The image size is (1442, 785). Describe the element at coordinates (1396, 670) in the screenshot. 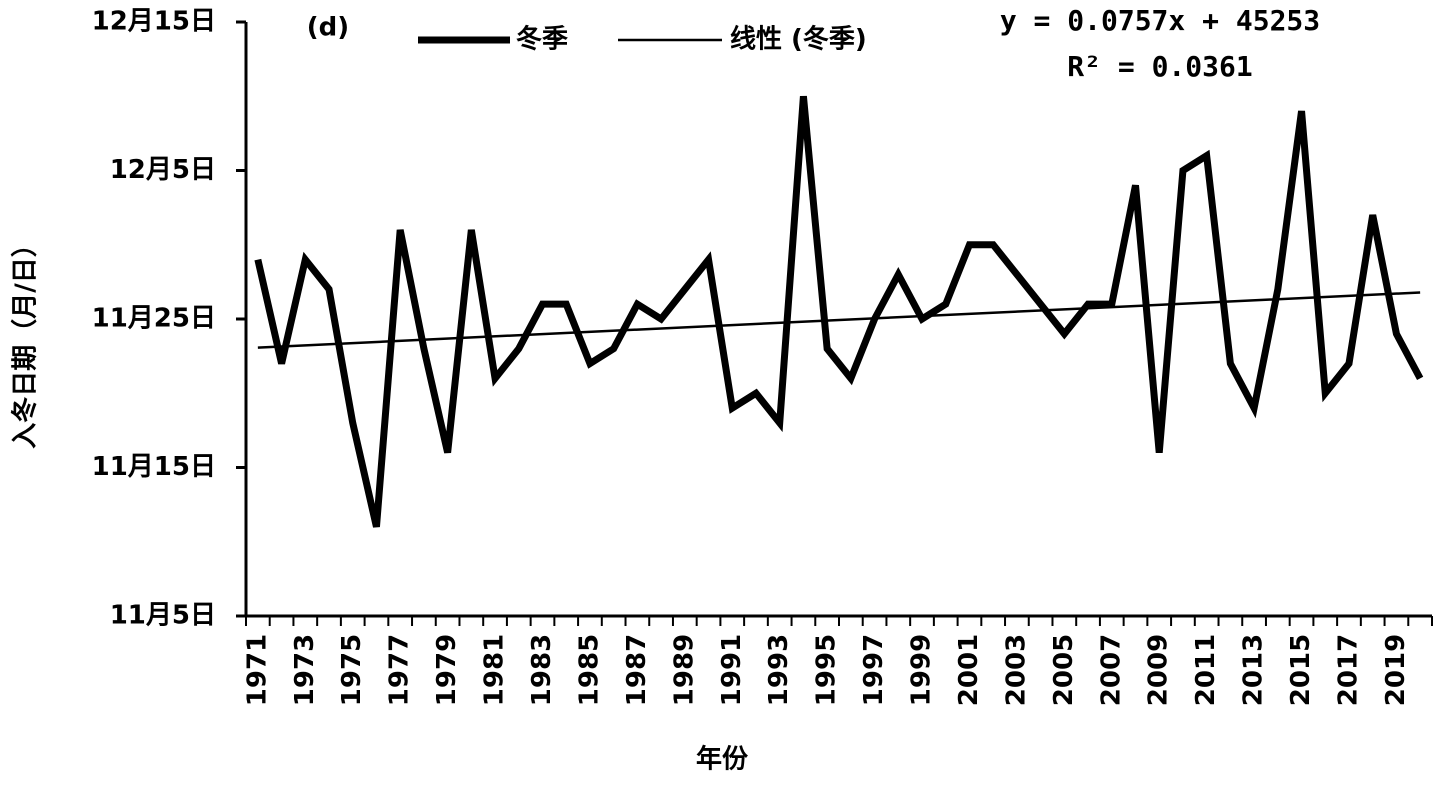

I see `x-tick-label: 2019` at that location.